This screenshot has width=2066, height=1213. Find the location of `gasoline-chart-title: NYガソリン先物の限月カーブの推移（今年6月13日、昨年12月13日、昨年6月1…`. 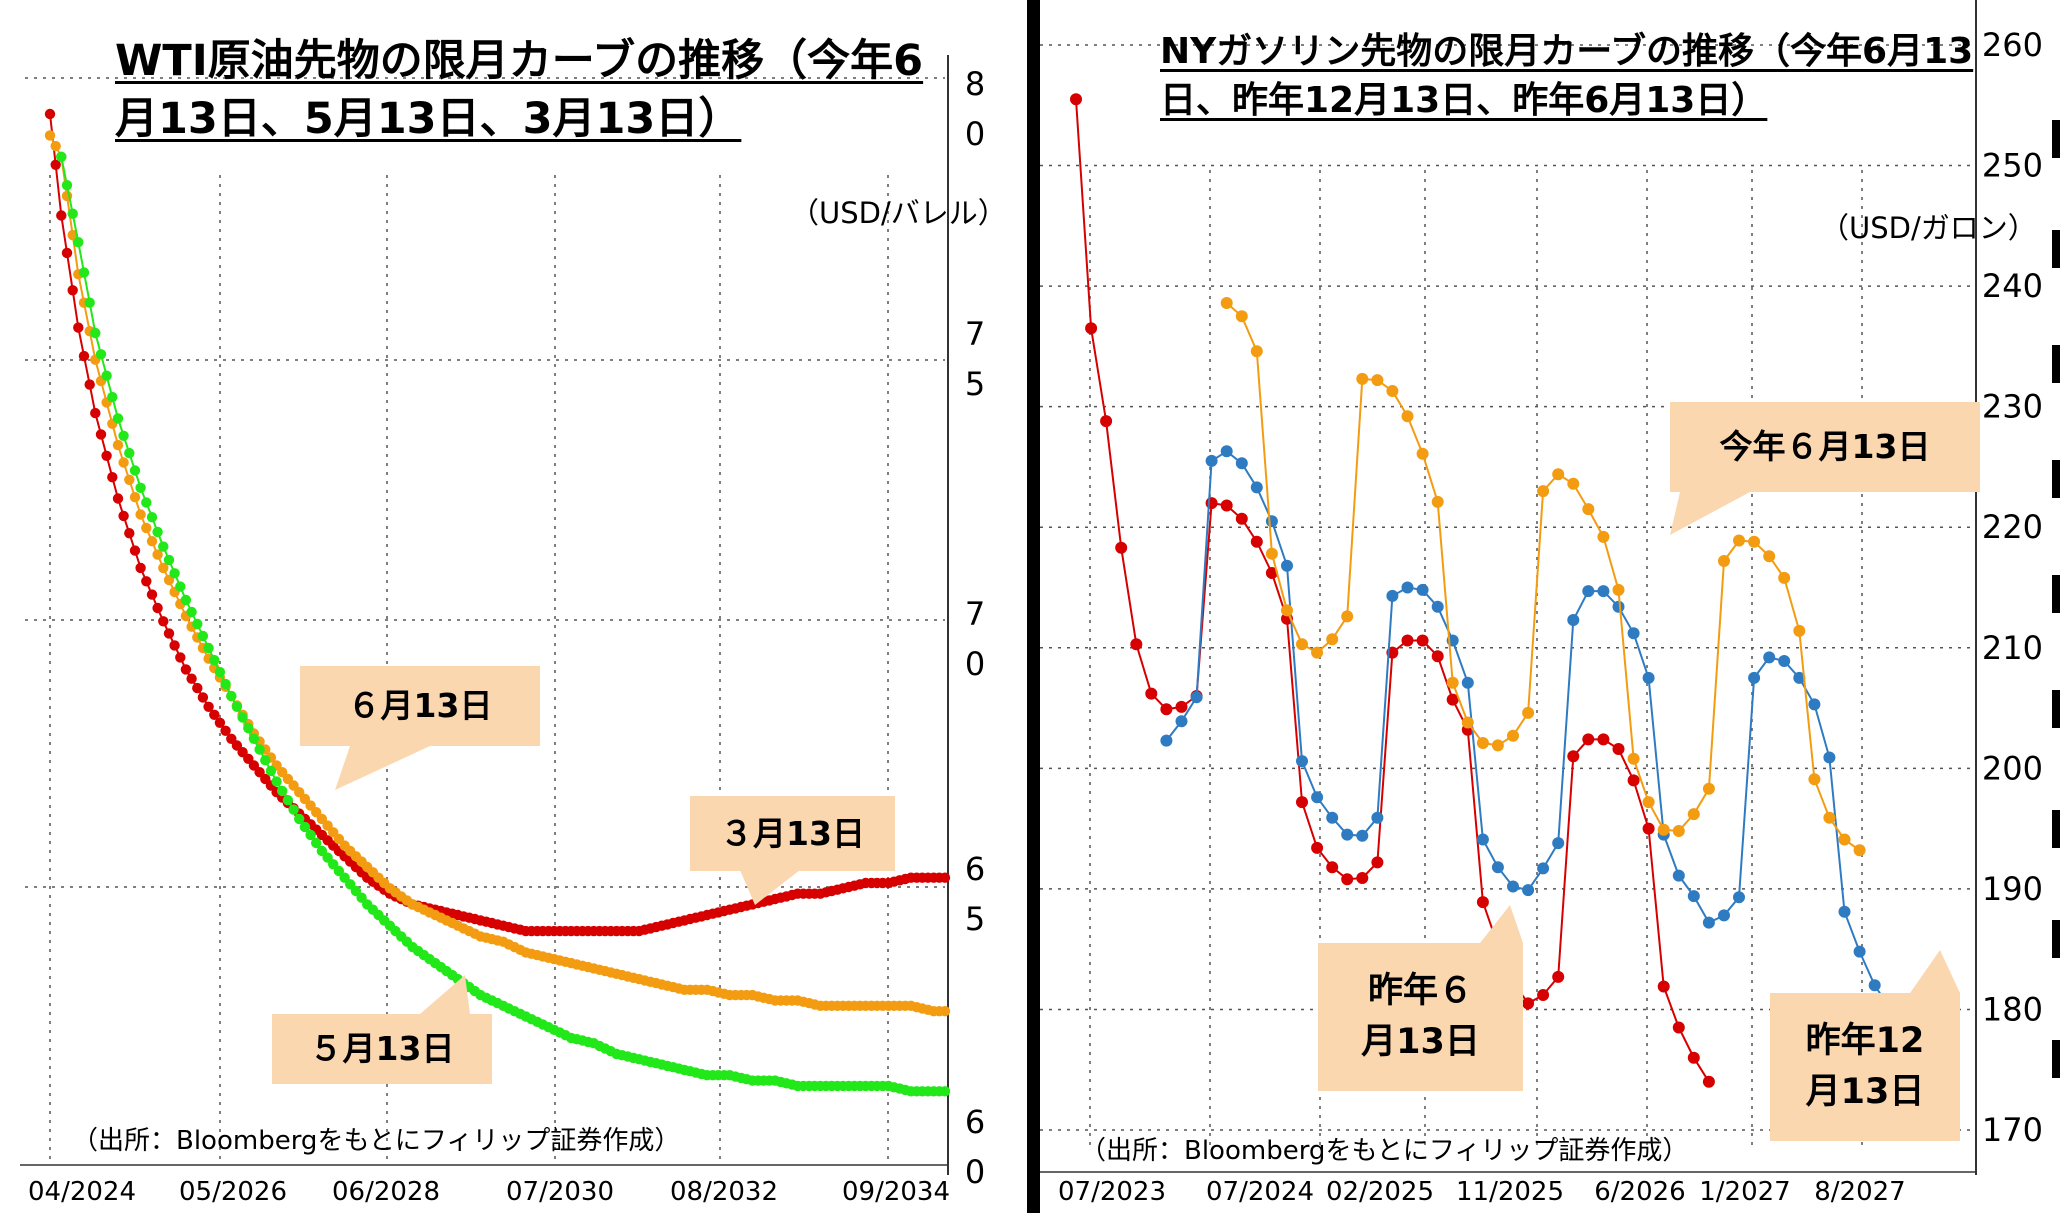

gasoline-chart-title: NYガソリン先物の限月カーブの推移（今年6月13日、昨年12月13日、昨年6月1… is located at coordinates (1567, 76).